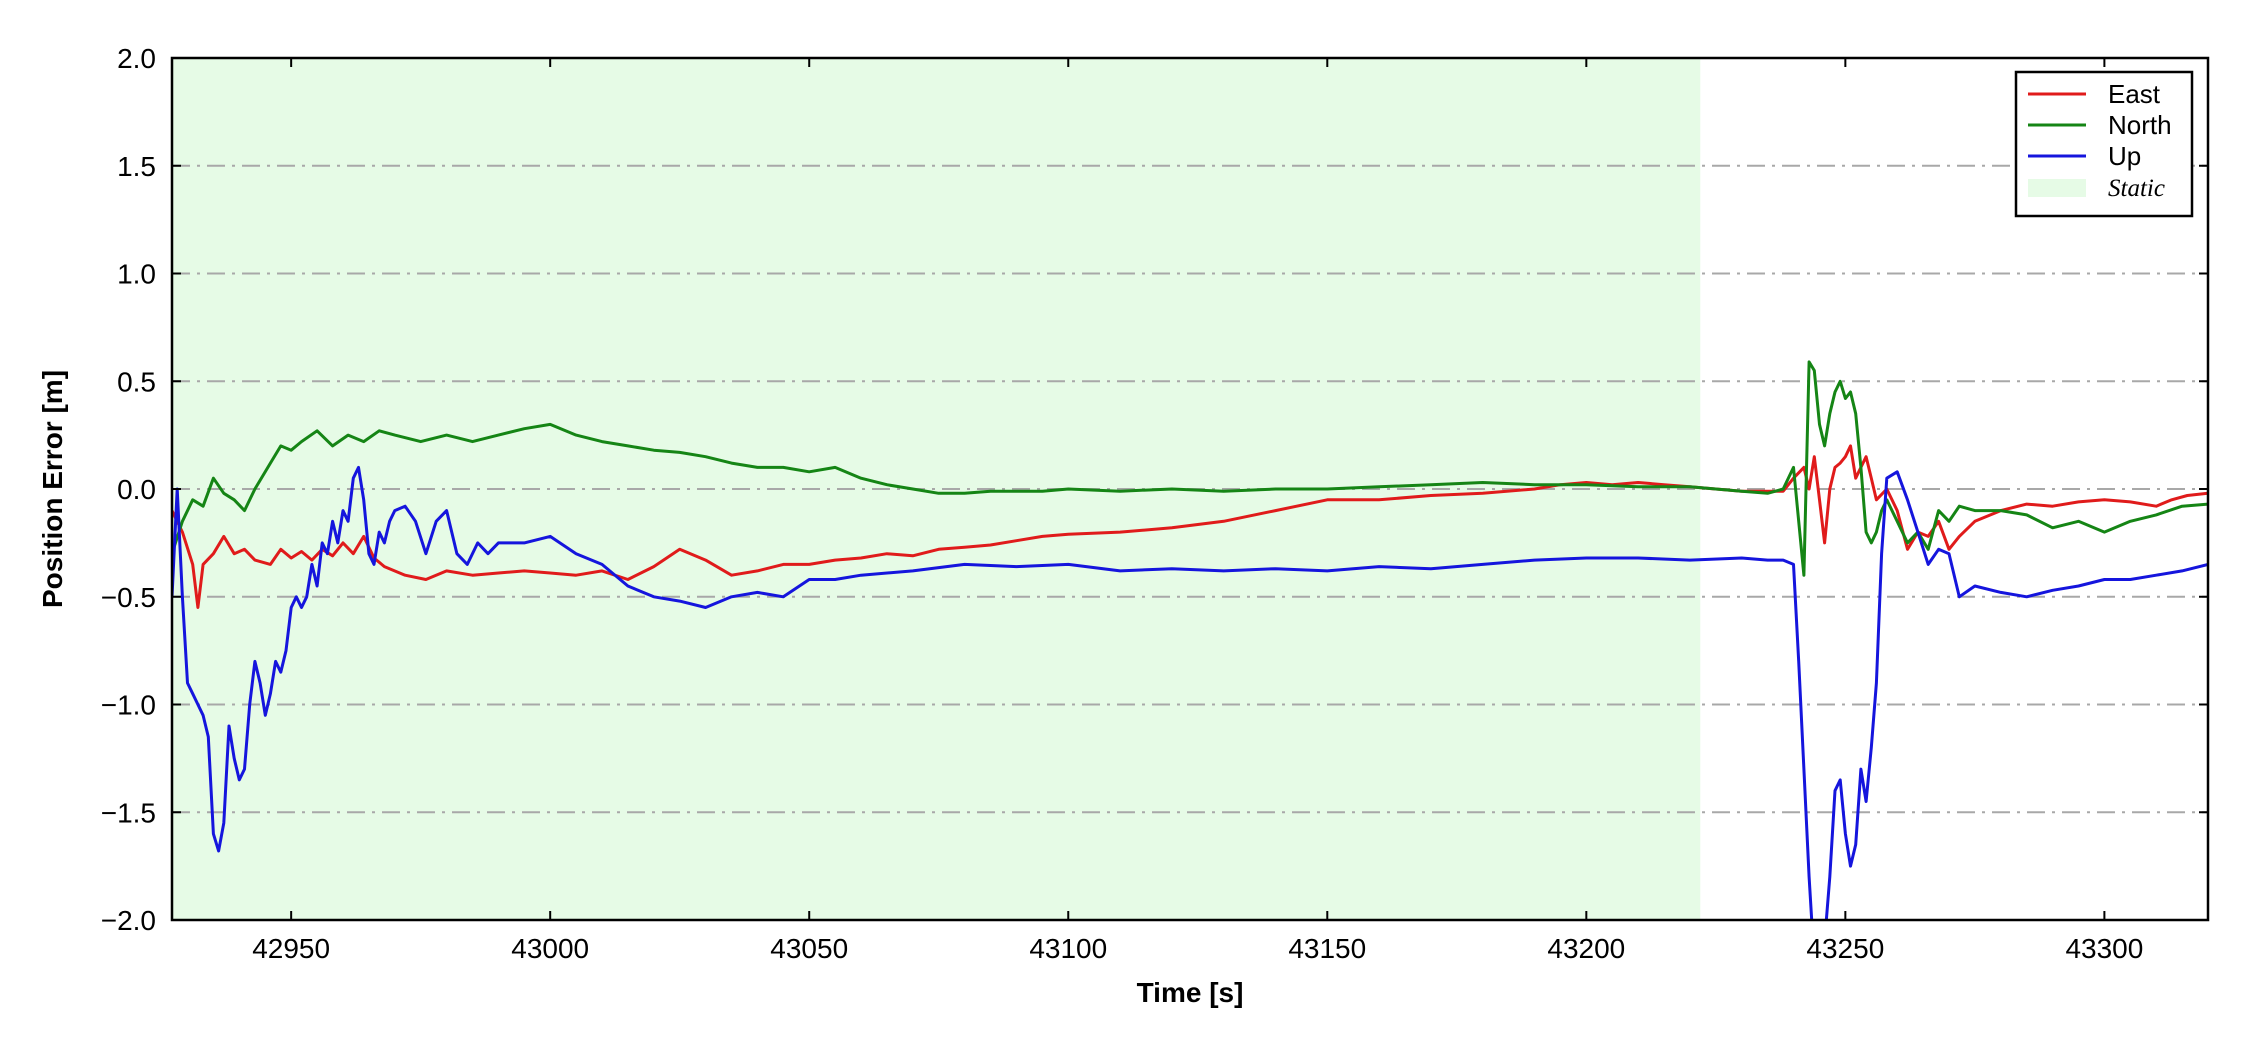  I want to click on y-tick-label: 1.5, so click(136, 166).